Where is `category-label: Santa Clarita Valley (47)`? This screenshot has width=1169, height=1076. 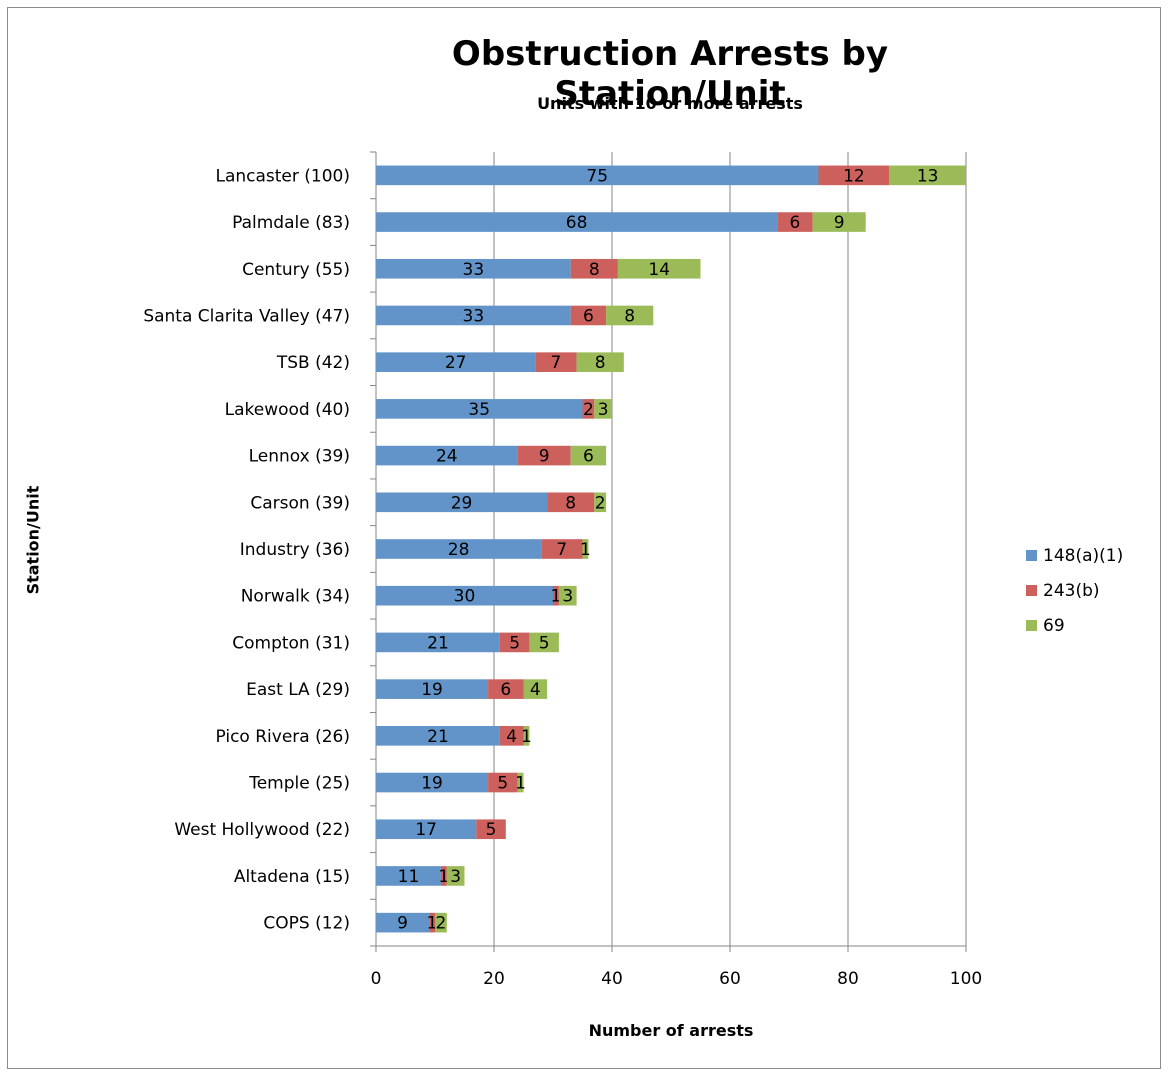
category-label: Santa Clarita Valley (47) is located at coordinates (246, 316).